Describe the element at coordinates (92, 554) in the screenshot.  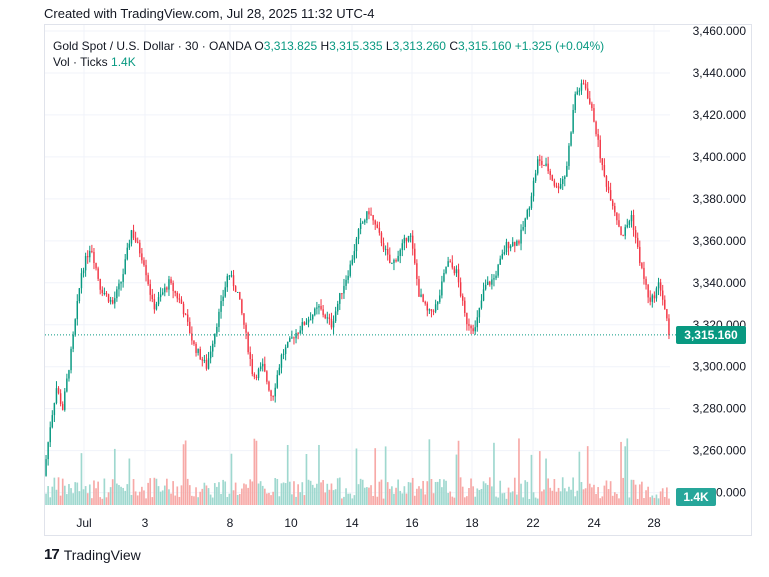
I see `tradingview-logo: 17 TradingView` at that location.